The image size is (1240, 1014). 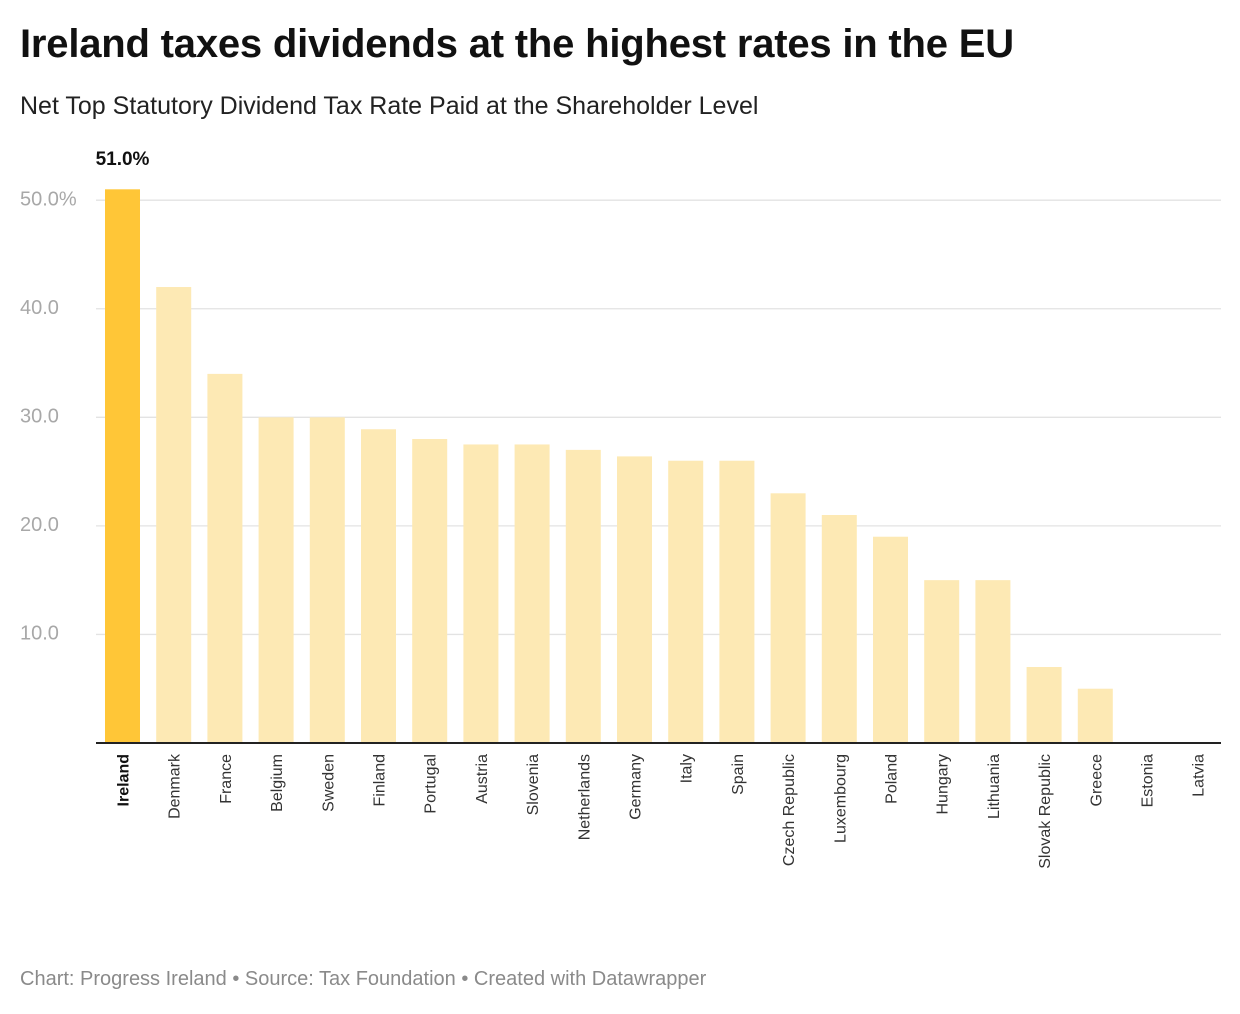 I want to click on x-tick-label: Ireland, so click(x=124, y=780).